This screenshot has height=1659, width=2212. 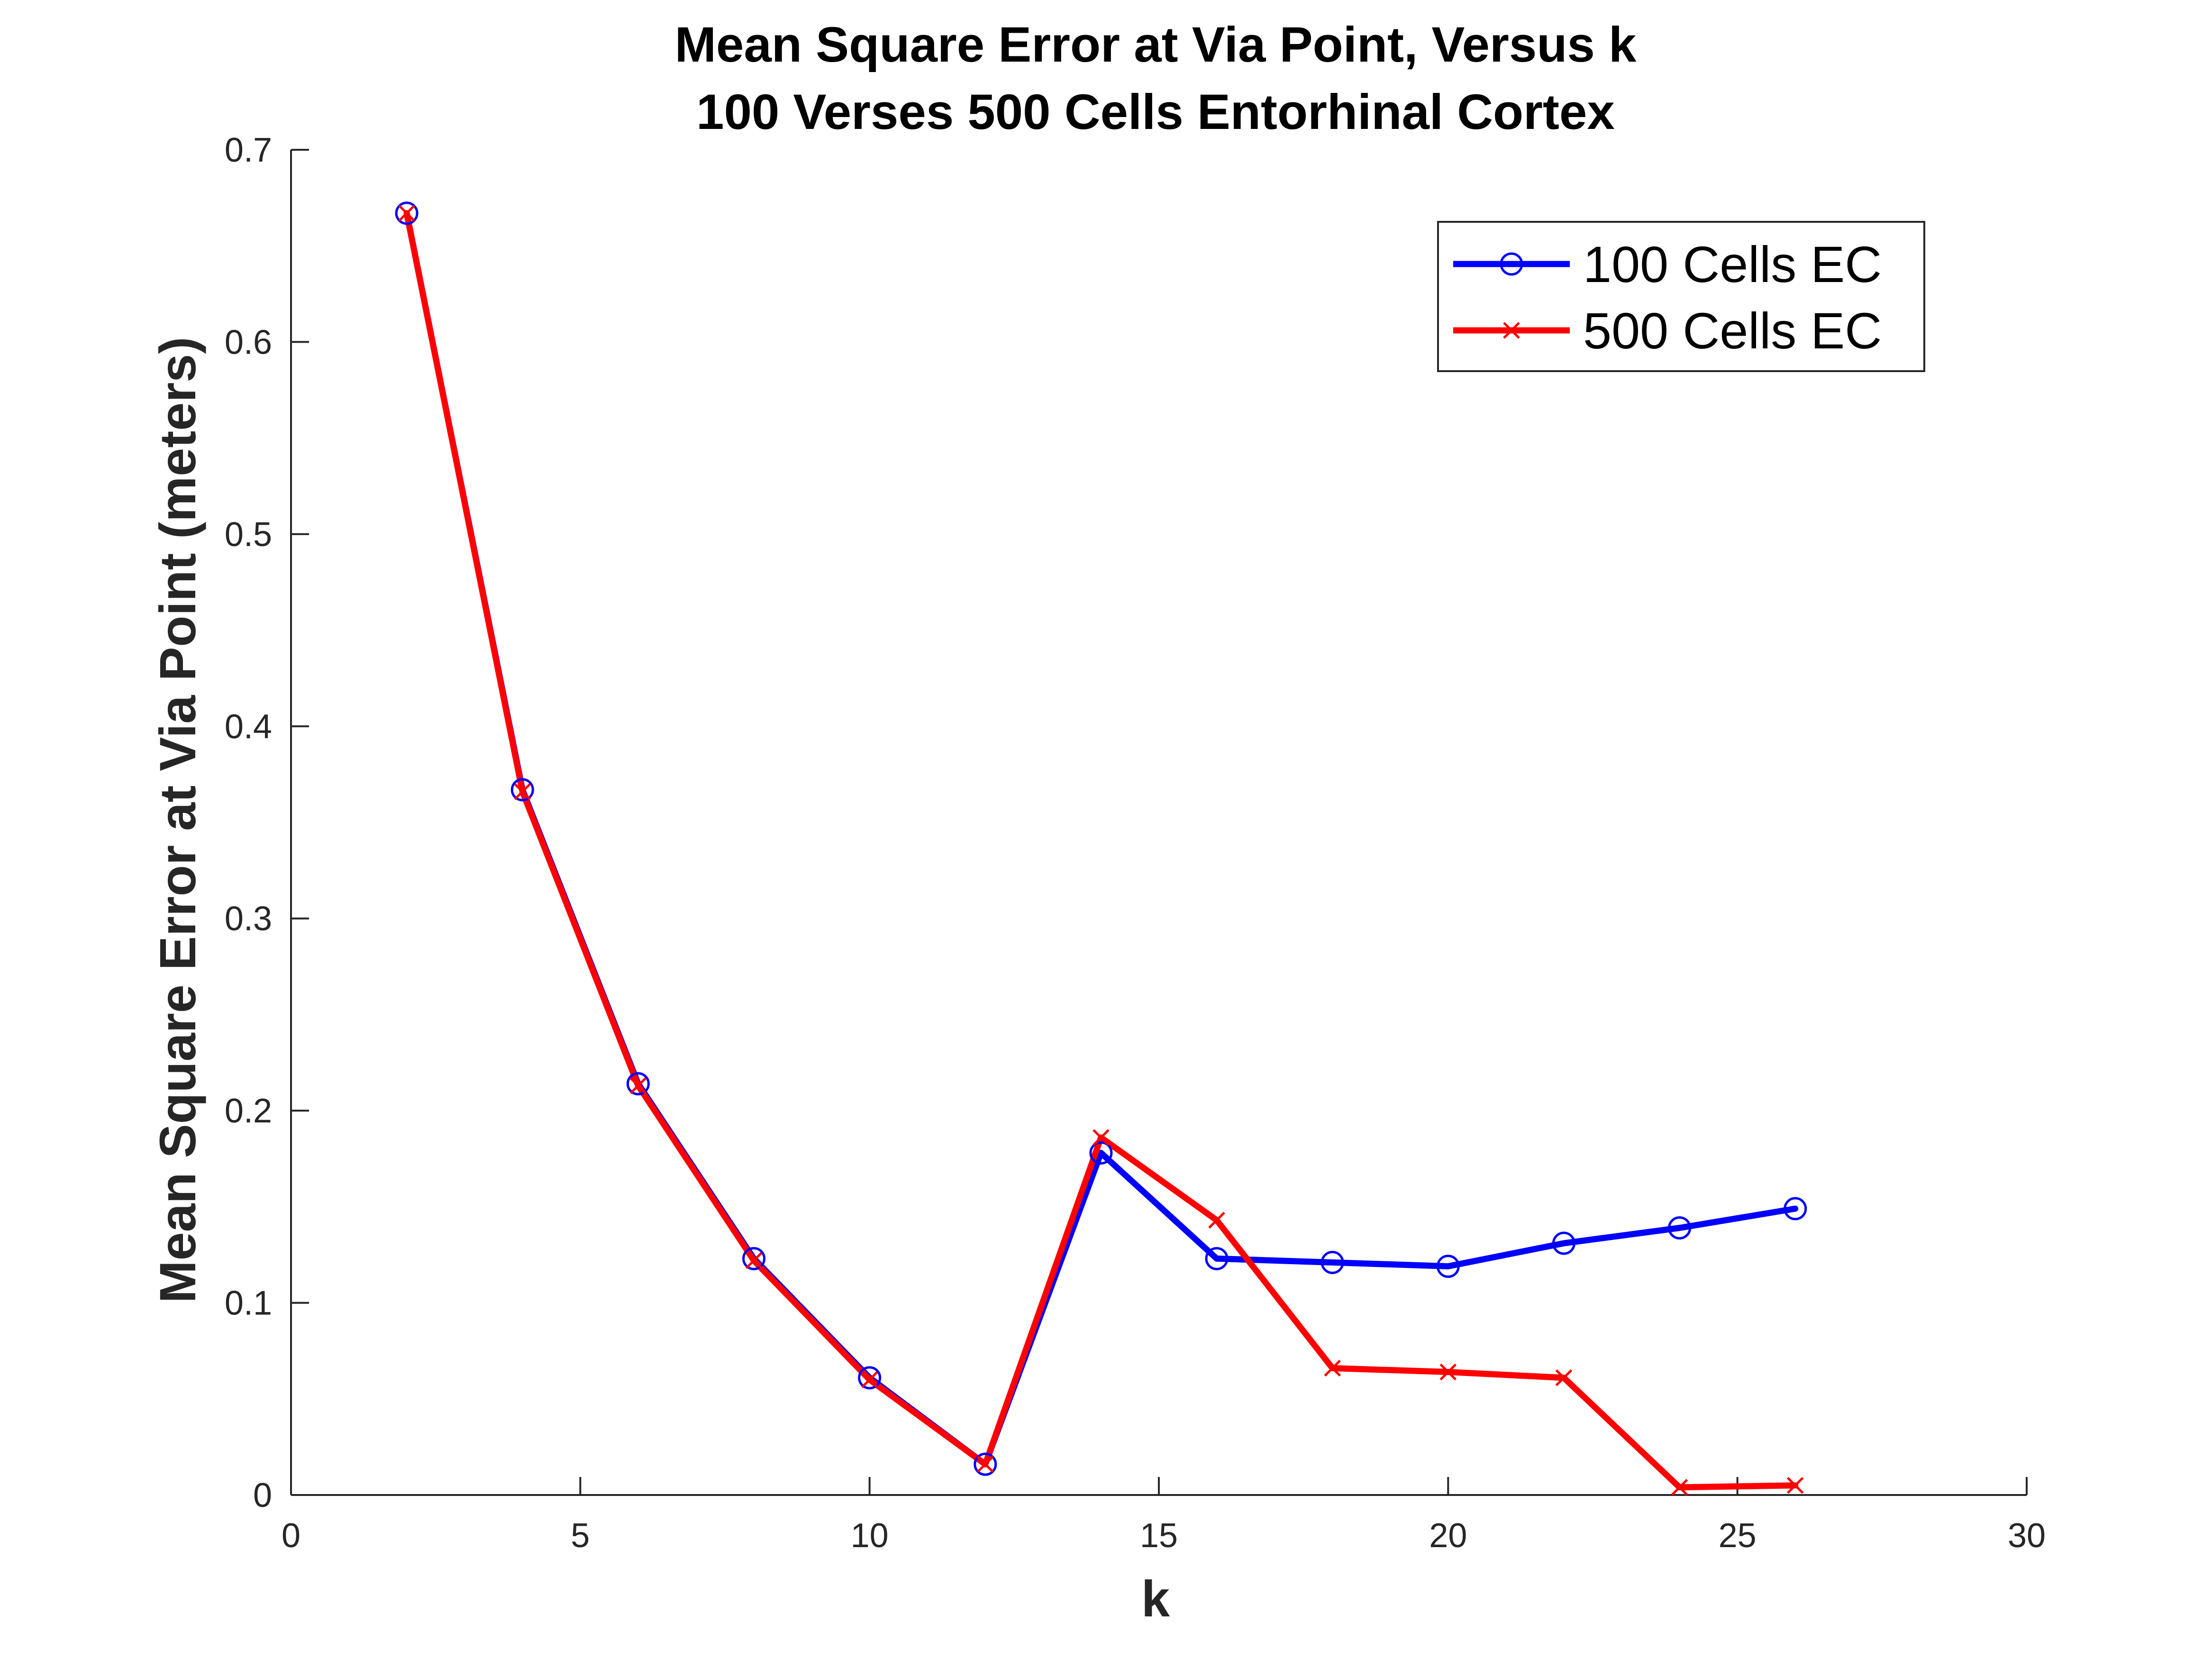 What do you see at coordinates (1155, 1598) in the screenshot?
I see `x-axis-label: k` at bounding box center [1155, 1598].